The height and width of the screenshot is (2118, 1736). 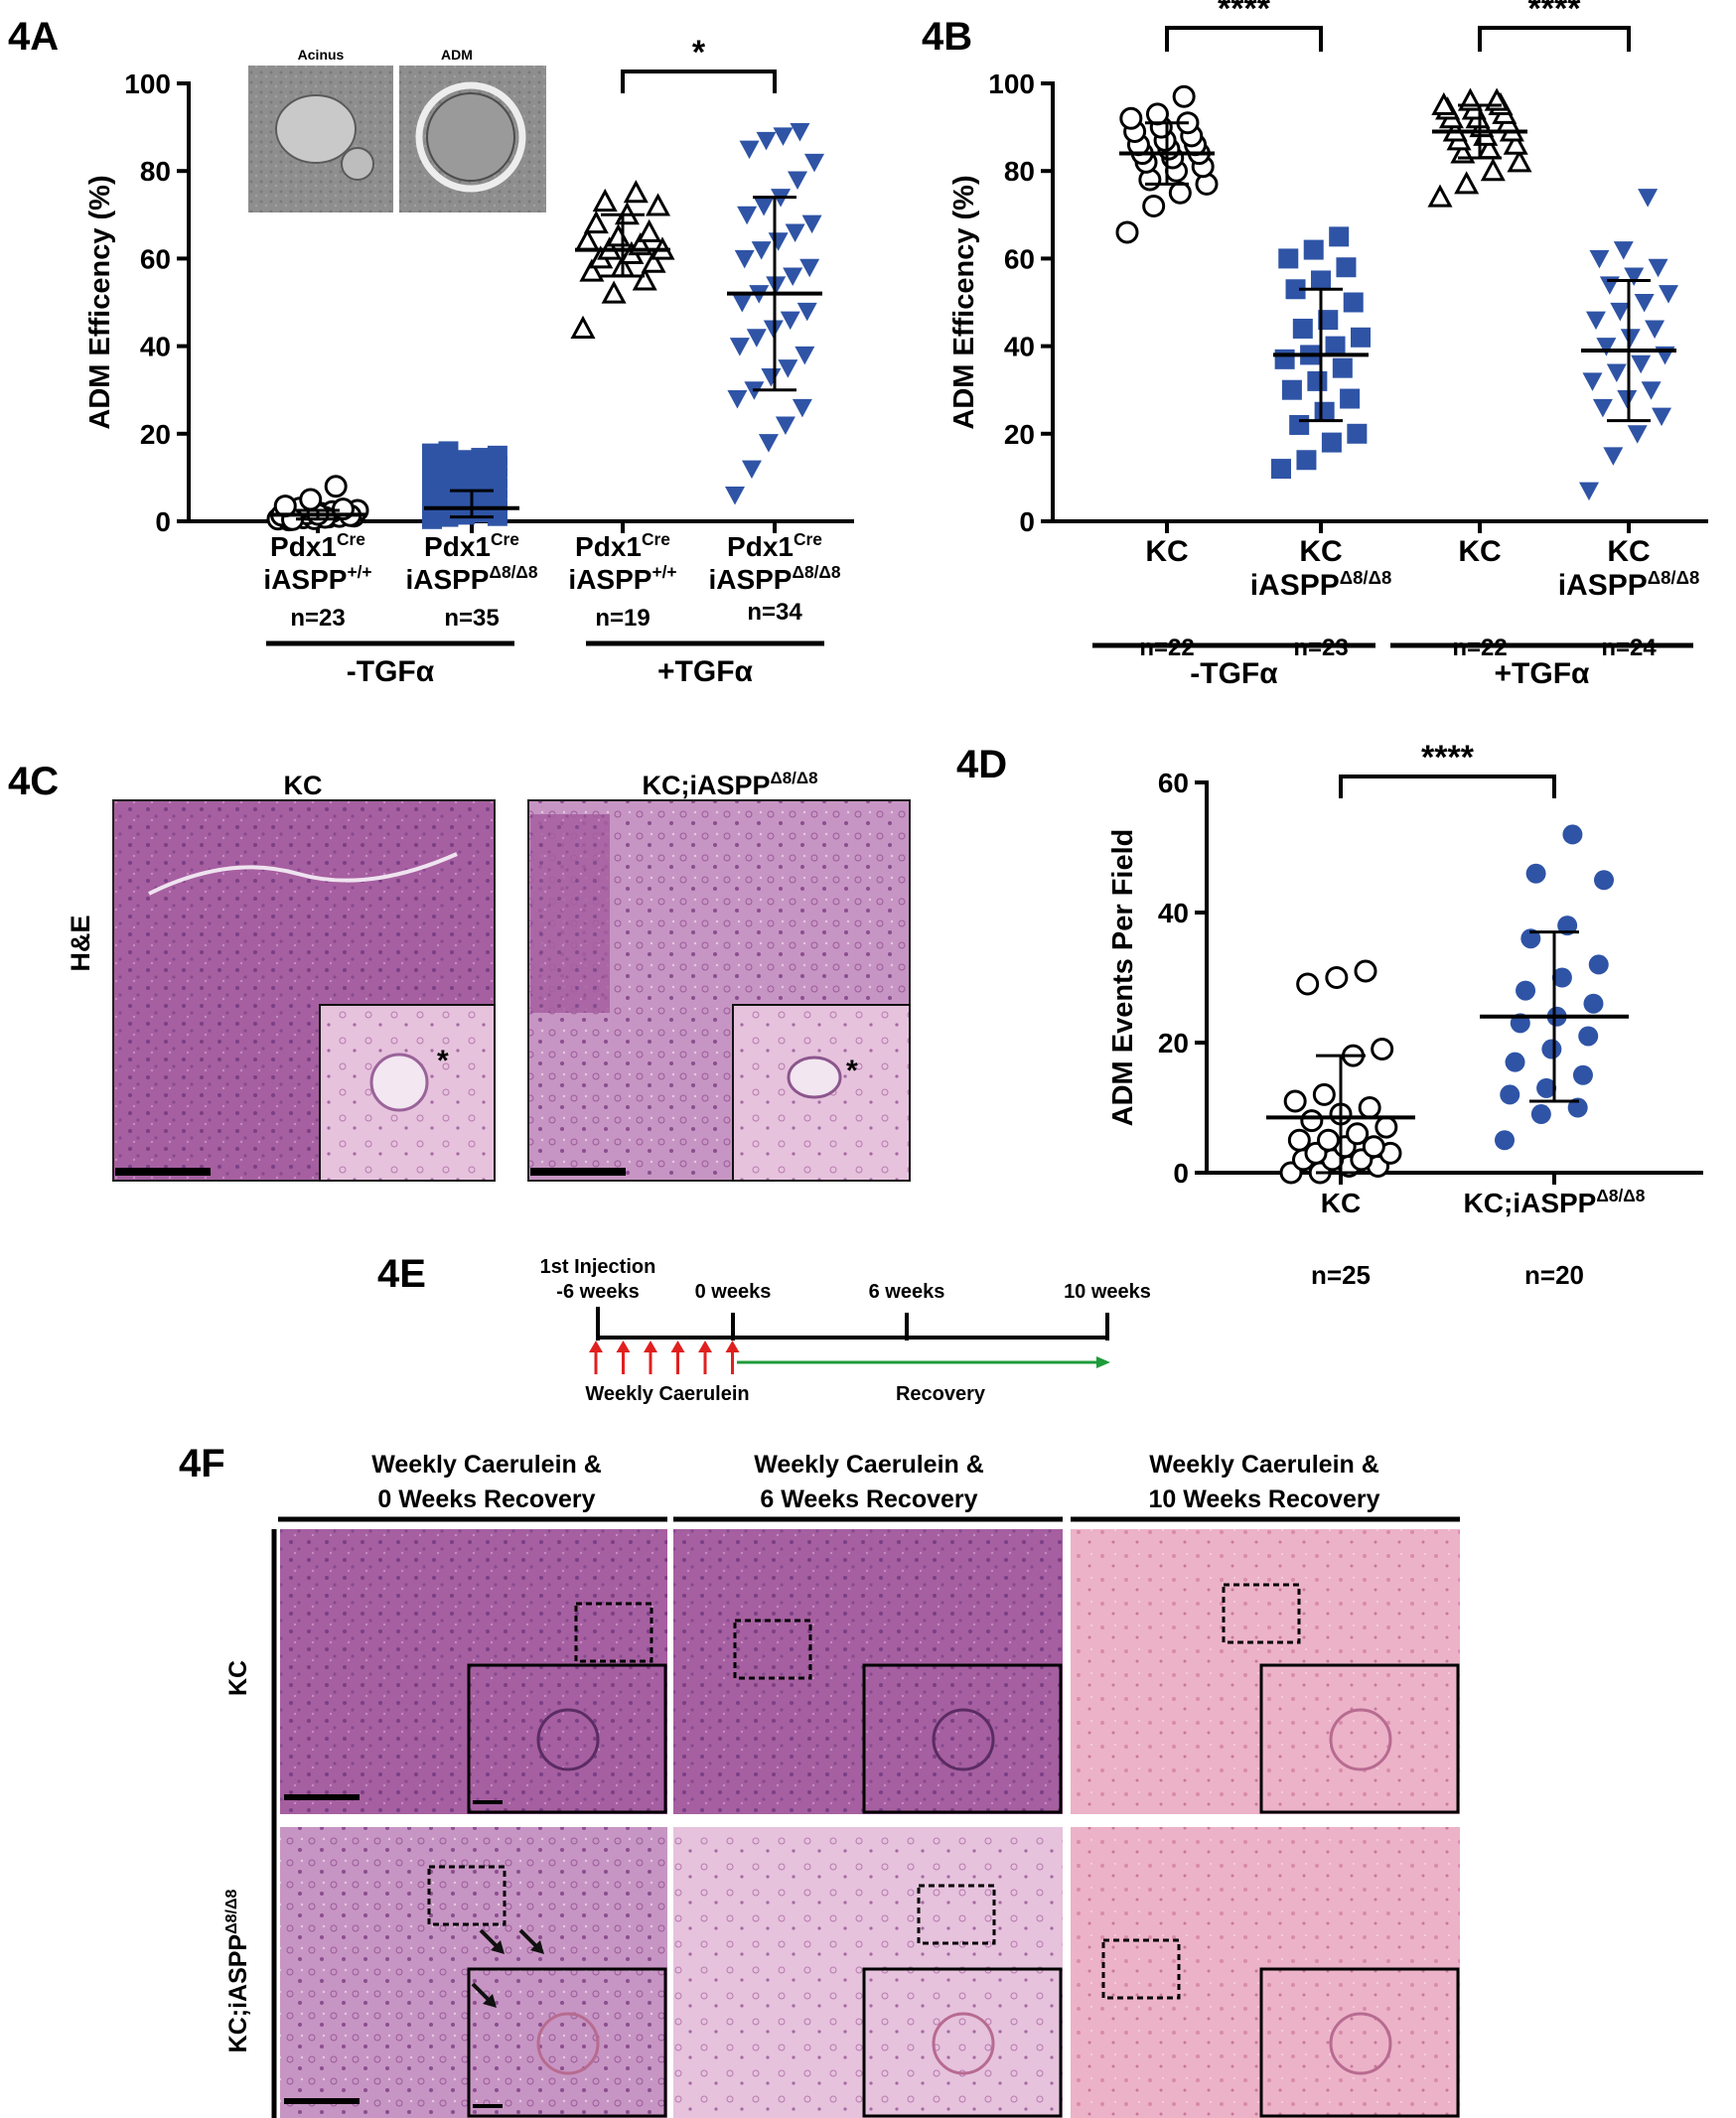 What do you see at coordinates (155, 171) in the screenshot?
I see `y-tick-label: 80` at bounding box center [155, 171].